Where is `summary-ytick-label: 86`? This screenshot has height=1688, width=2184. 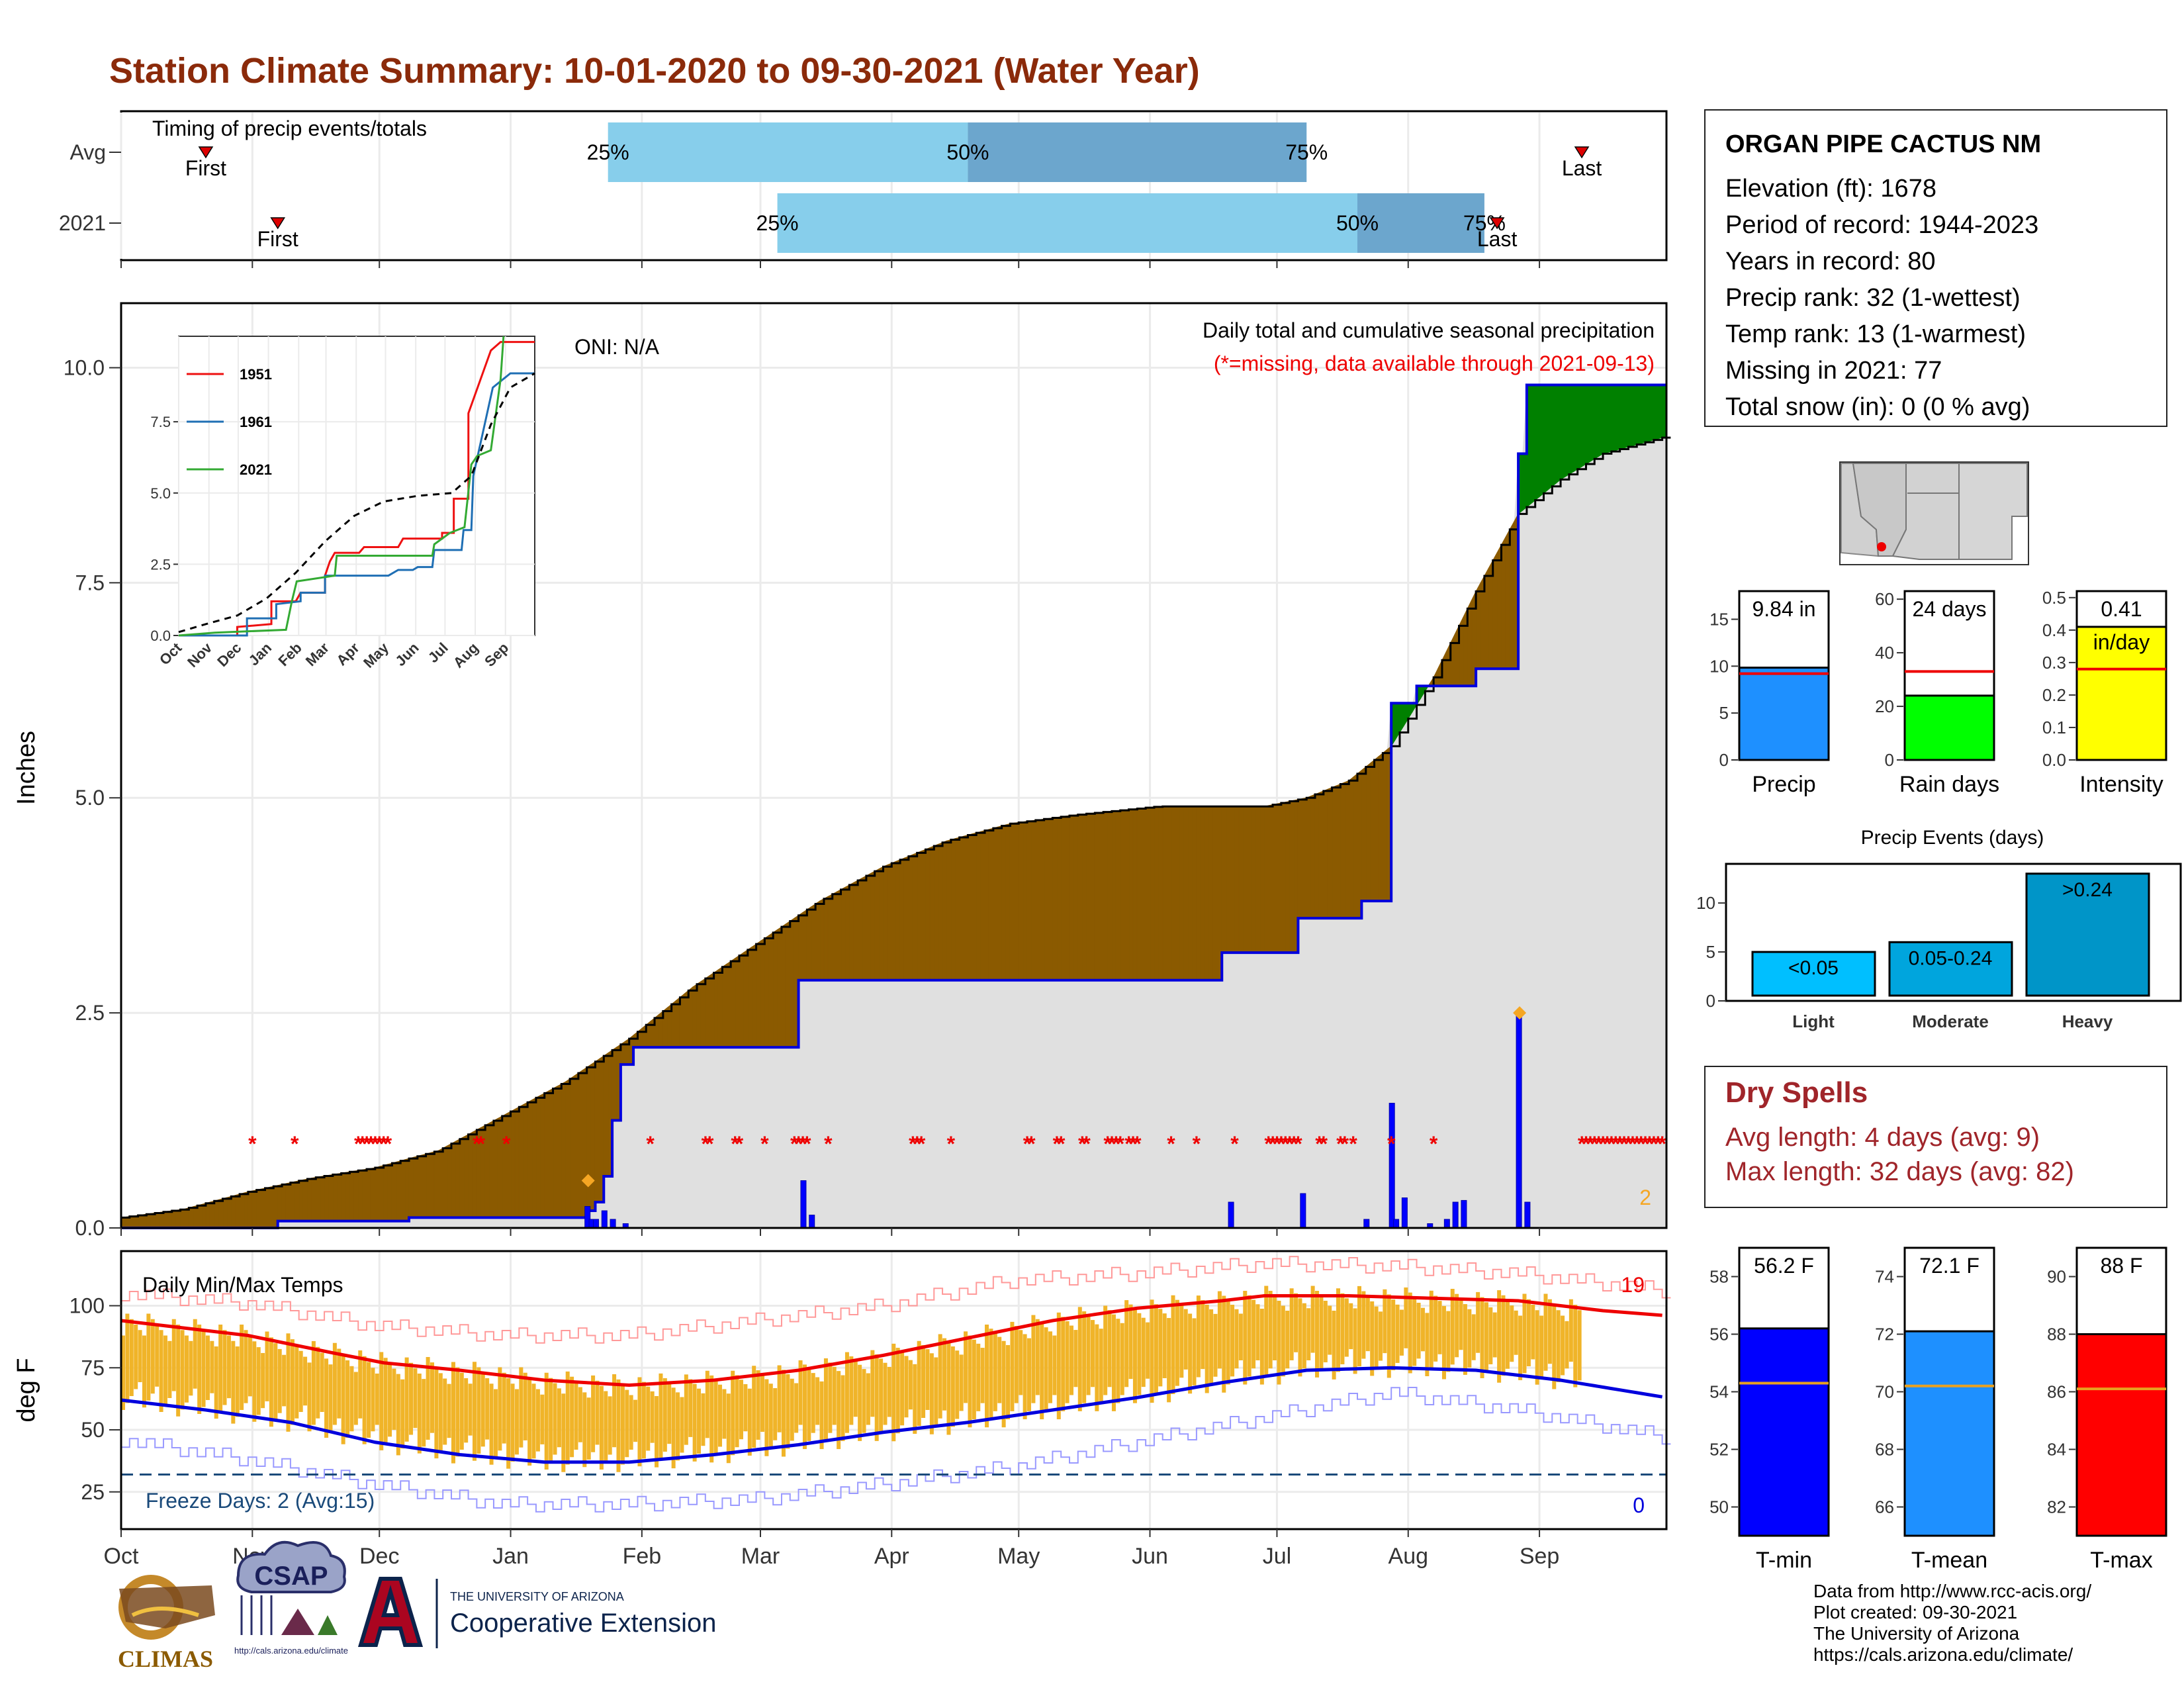
summary-ytick-label: 86 is located at coordinates (2056, 1392).